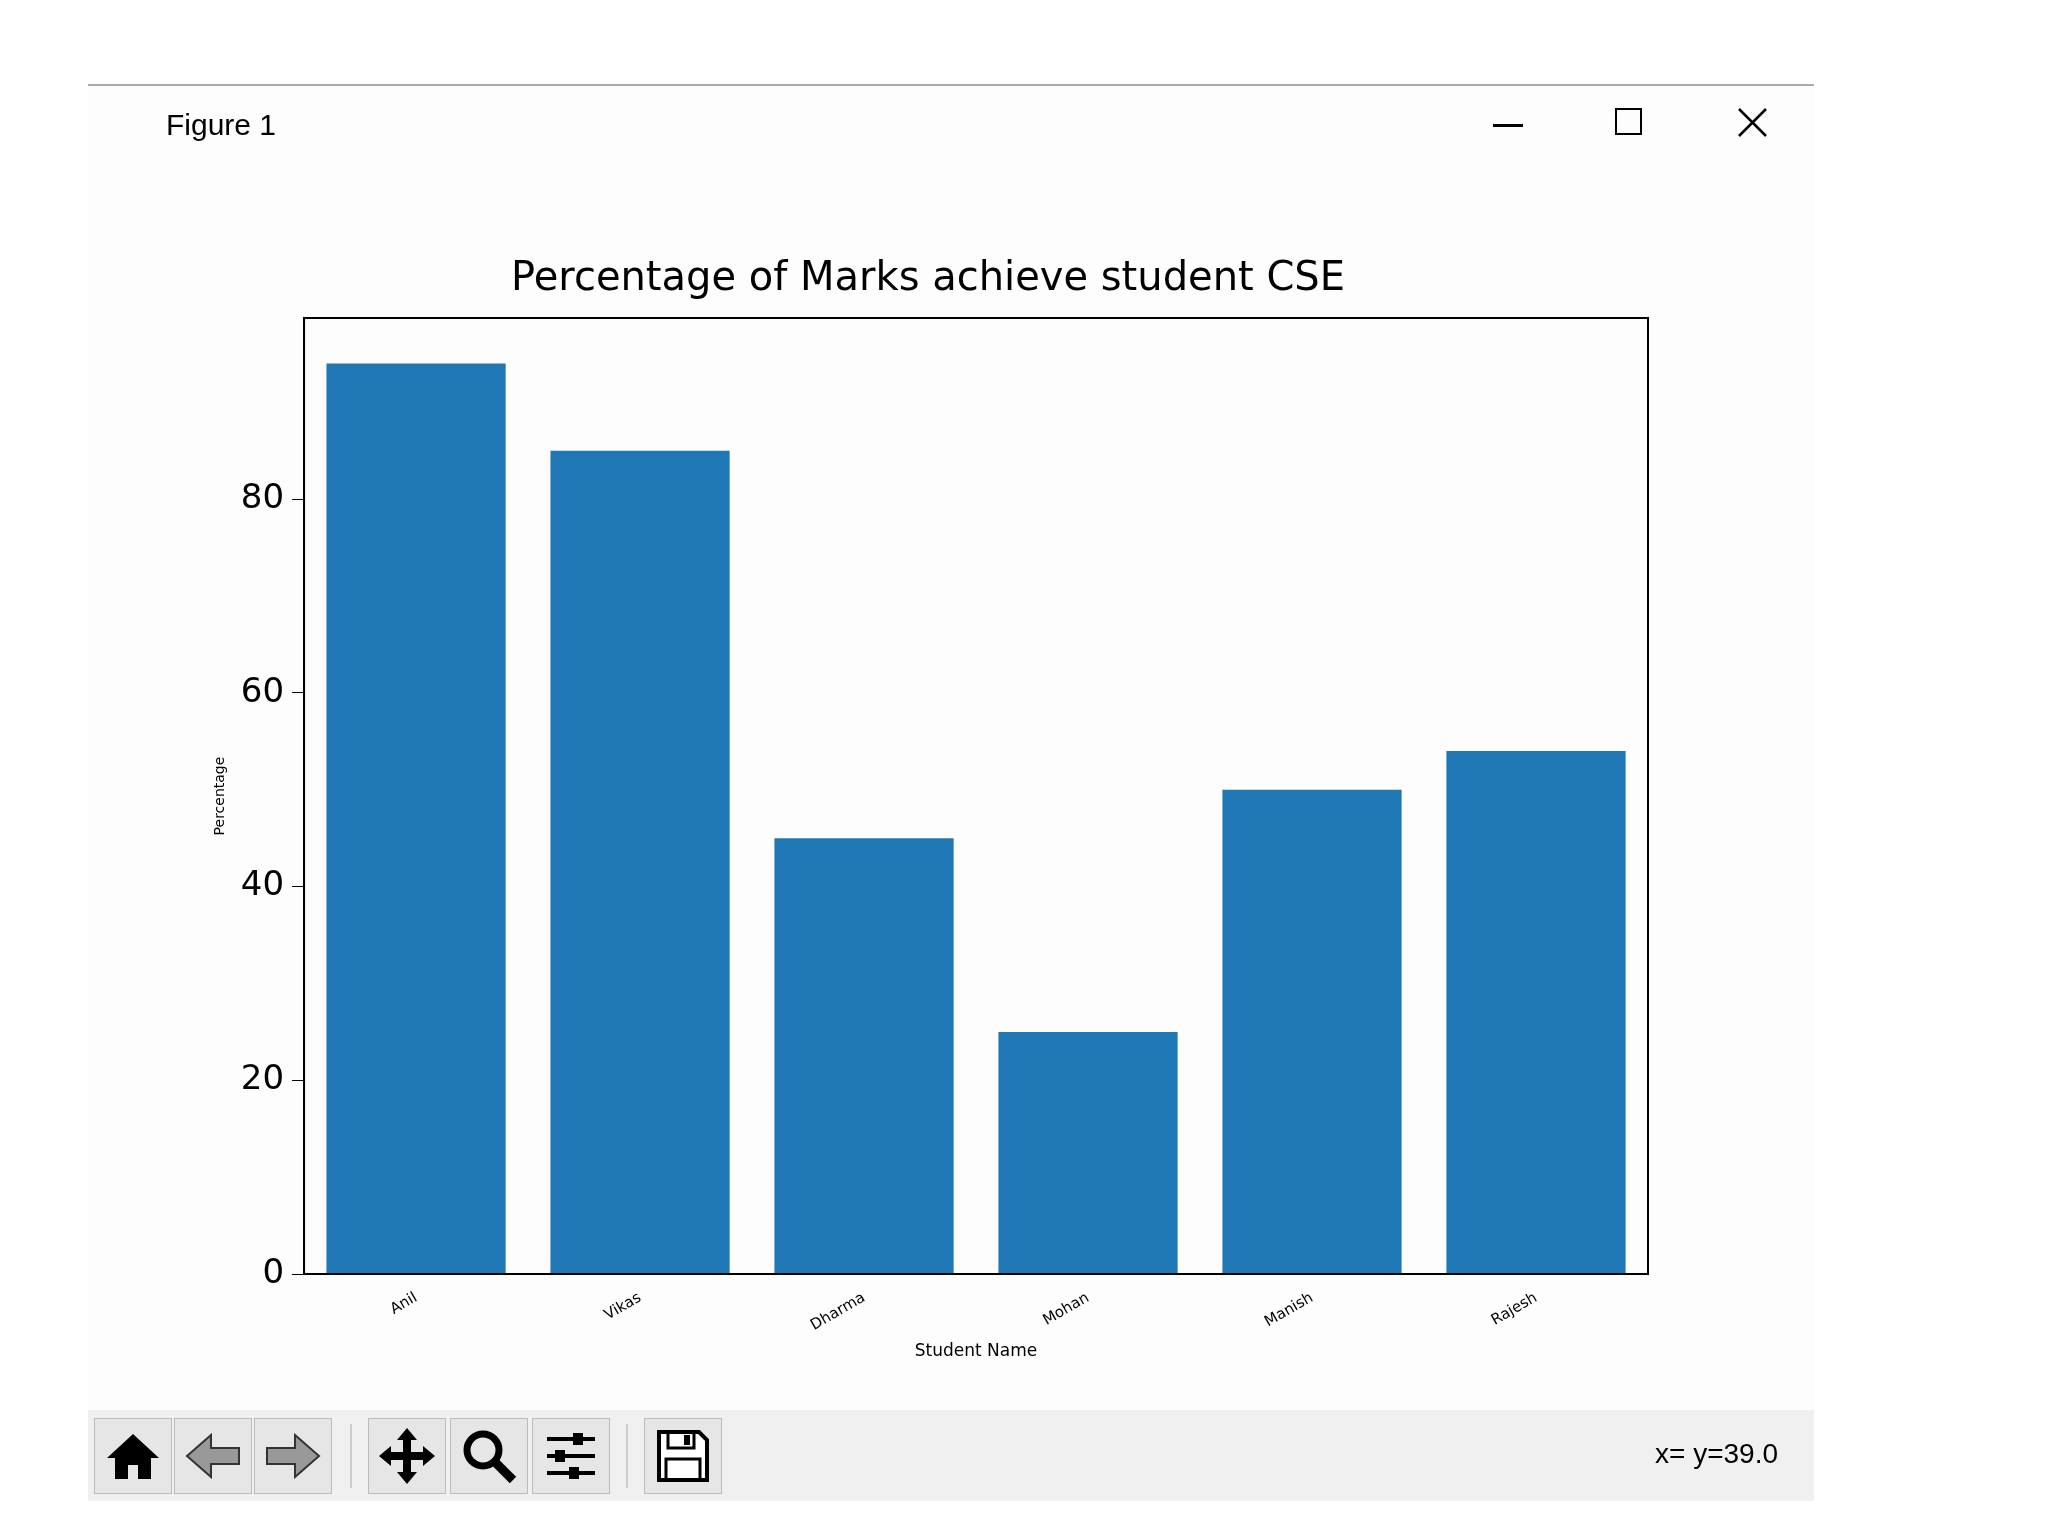  I want to click on y-tick-label: 0, so click(273, 1270).